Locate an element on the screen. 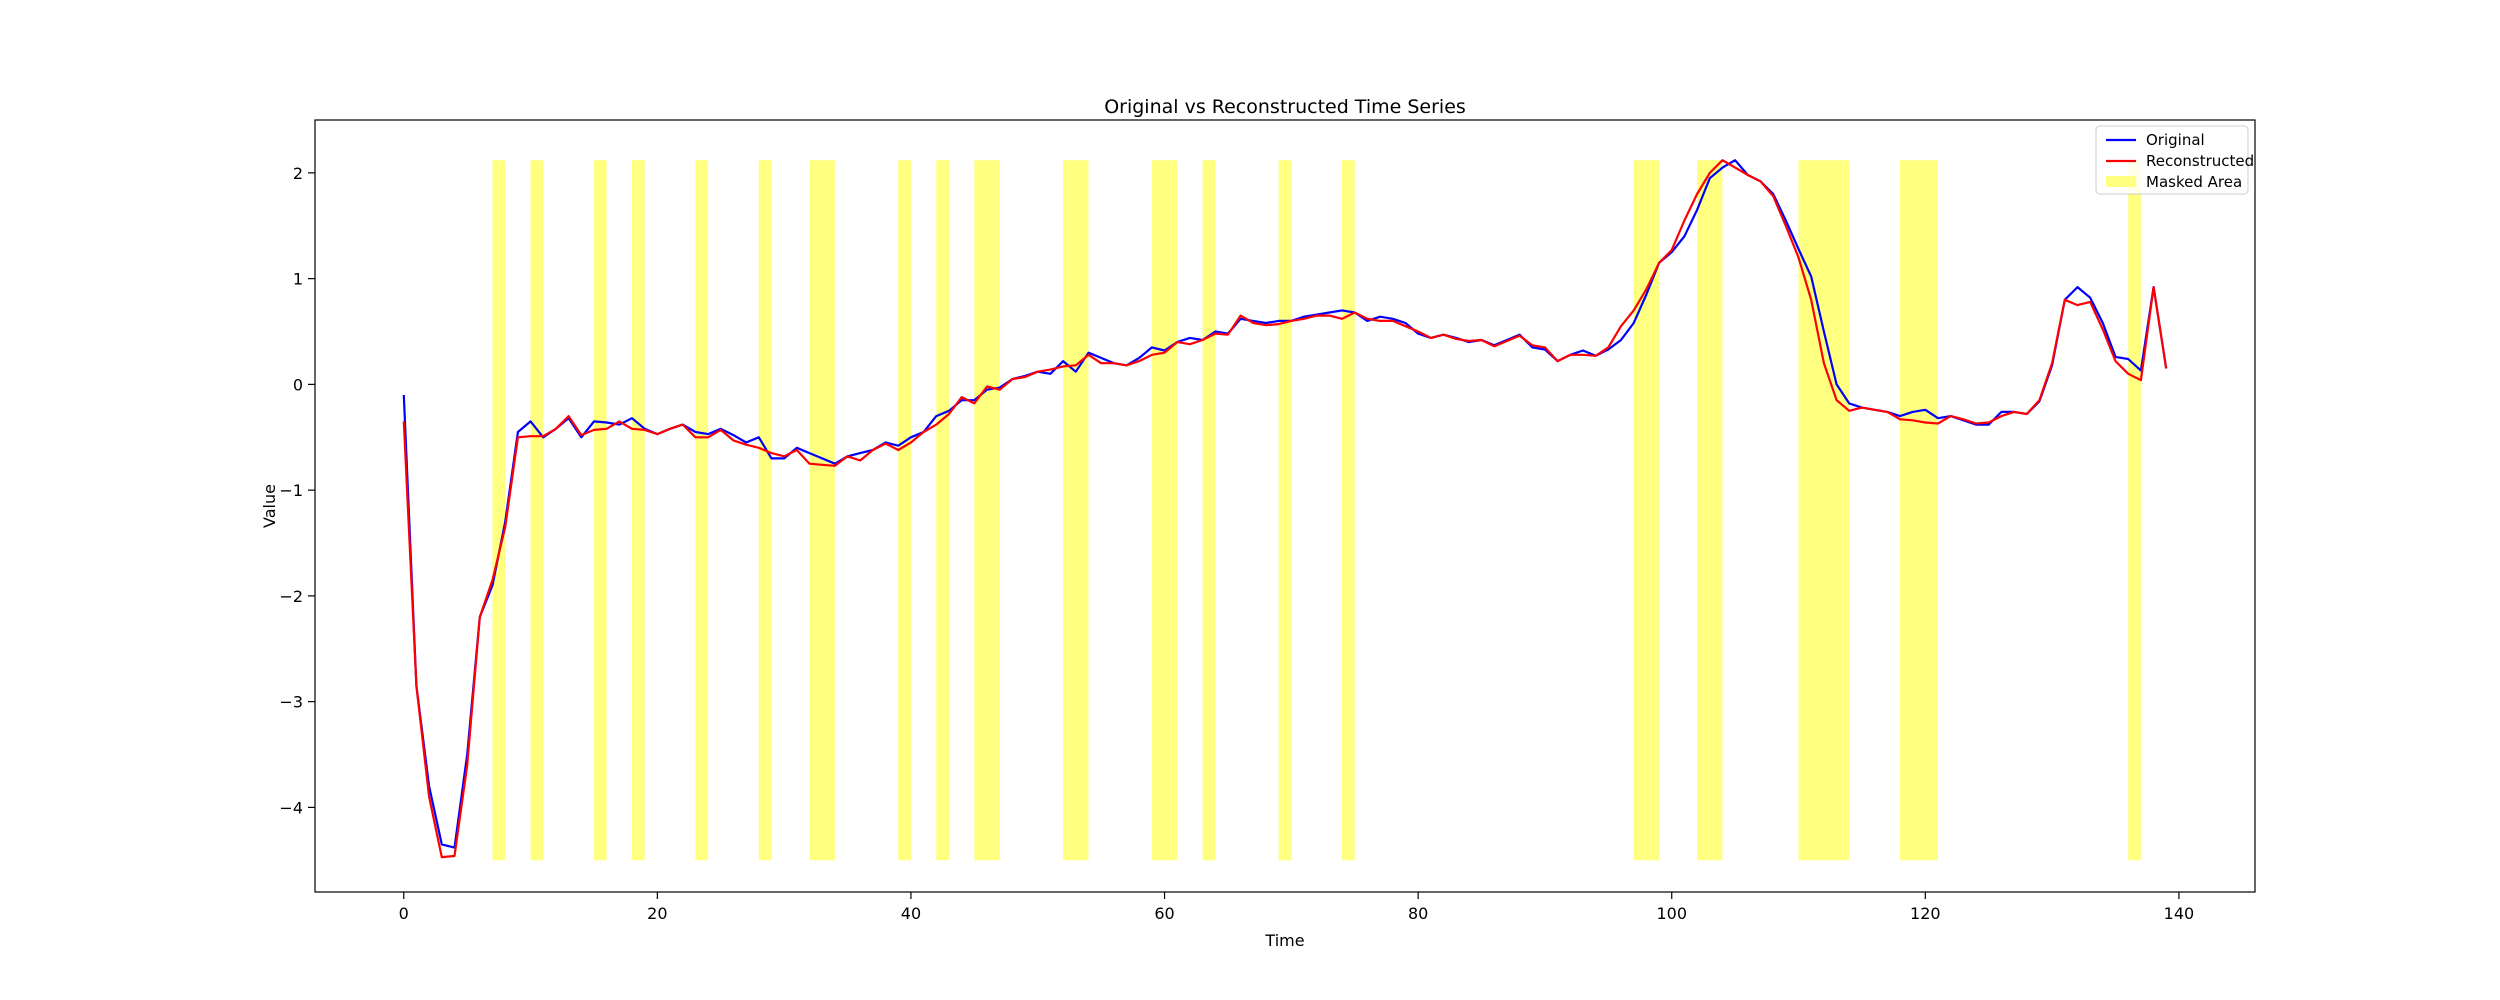 This screenshot has height=1000, width=2500. x-tick-label: 80 is located at coordinates (1418, 913).